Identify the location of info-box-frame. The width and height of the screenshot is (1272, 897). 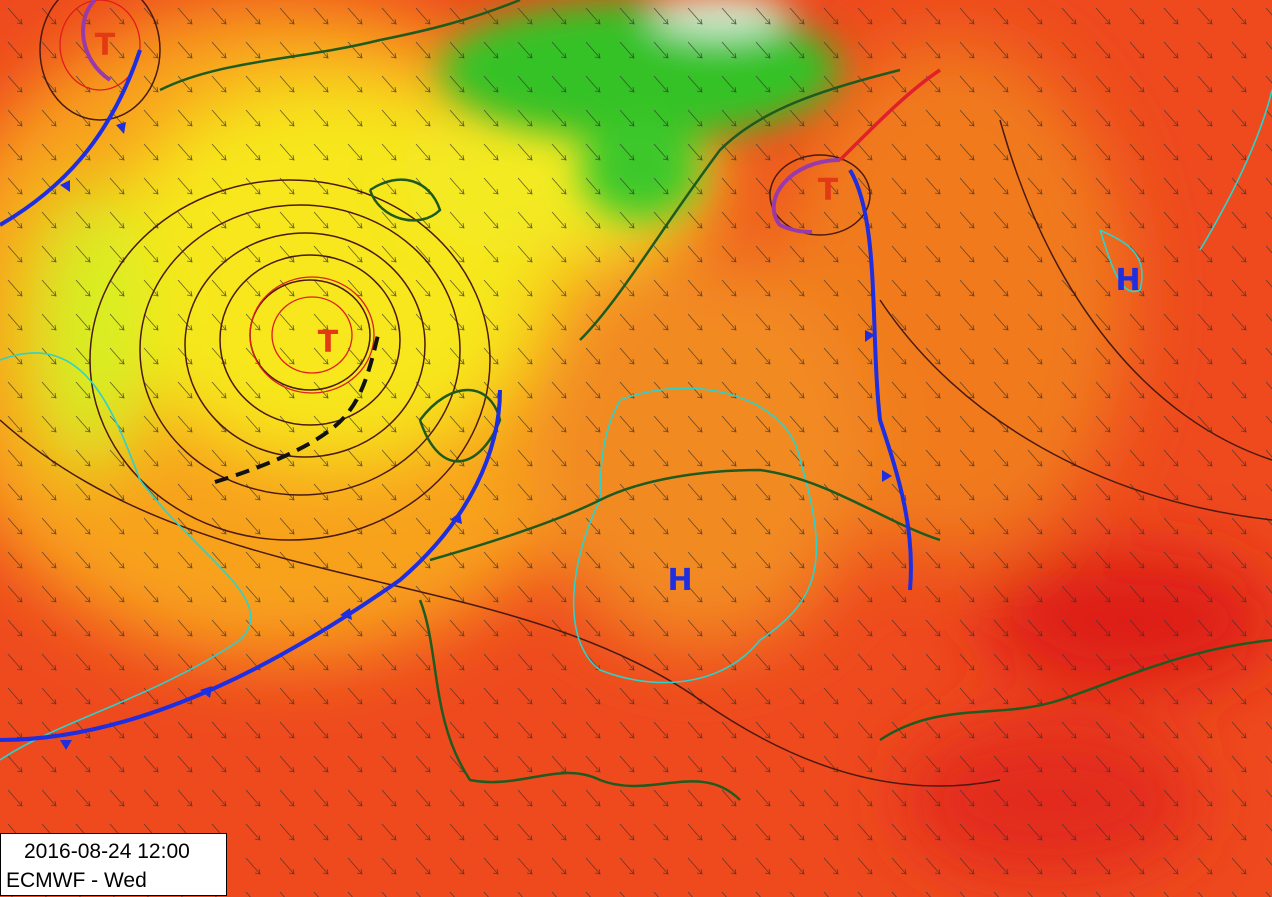
(113, 864).